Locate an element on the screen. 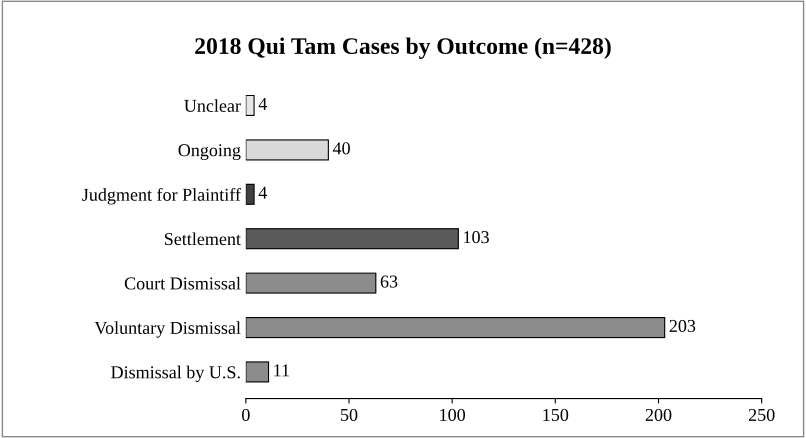  data-label: 40 is located at coordinates (341, 148).